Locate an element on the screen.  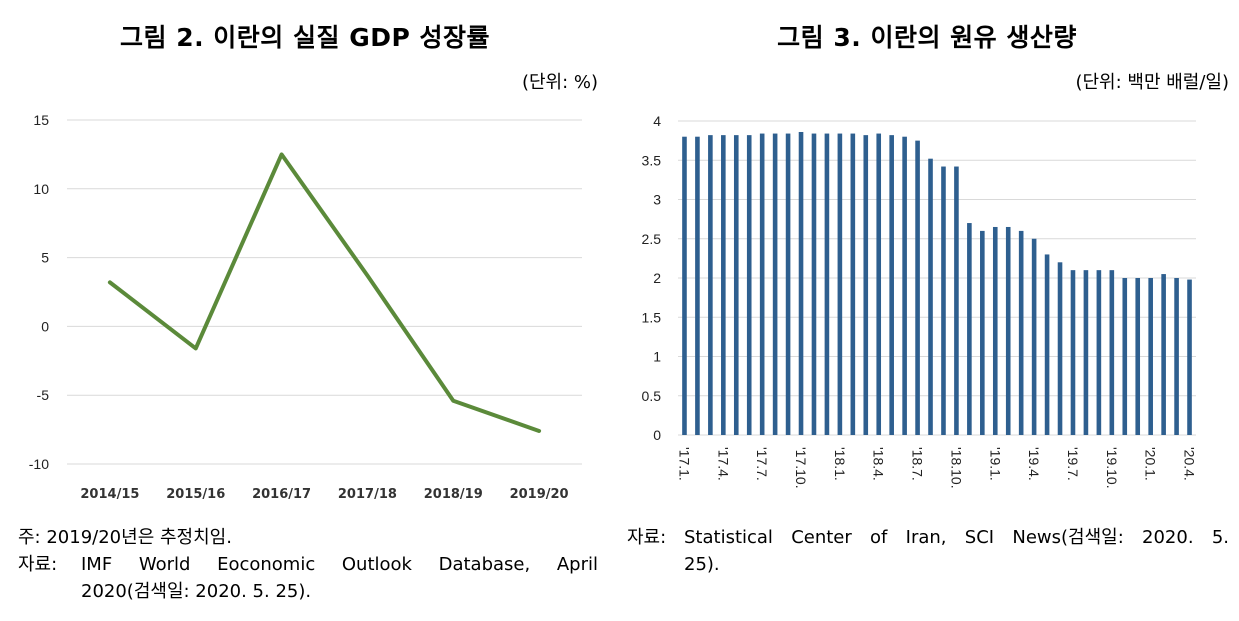
x-tick-label: 2018/19 is located at coordinates (453, 494).